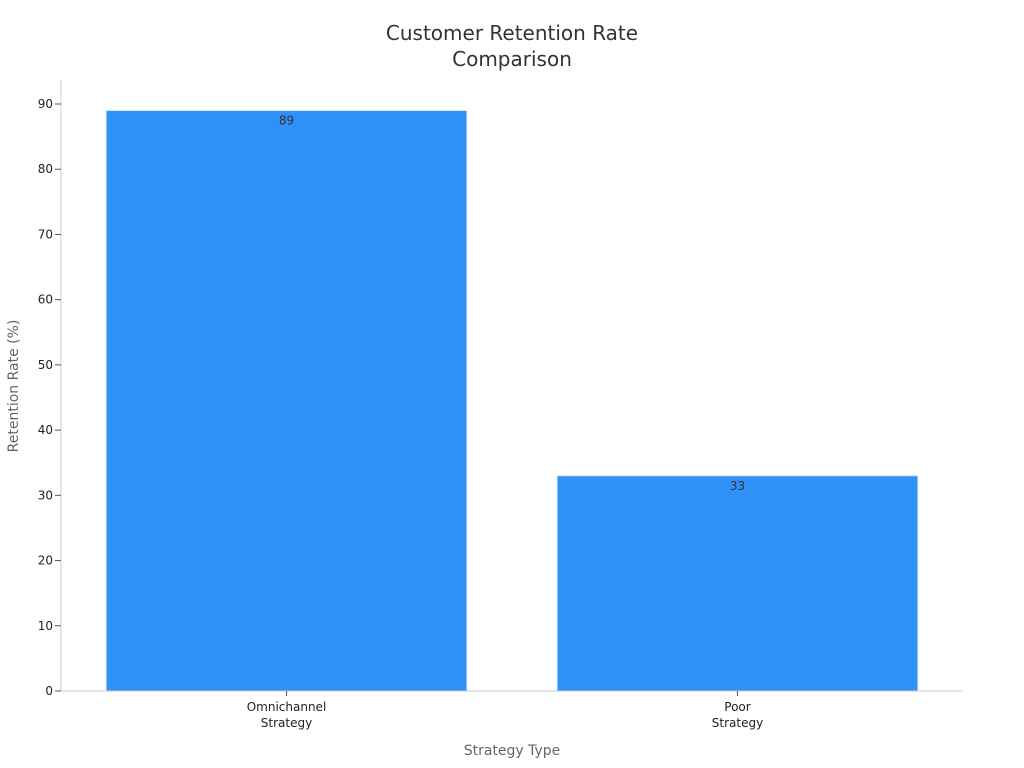  I want to click on chart-title: Customer Retention Rate Comparison, so click(512, 46).